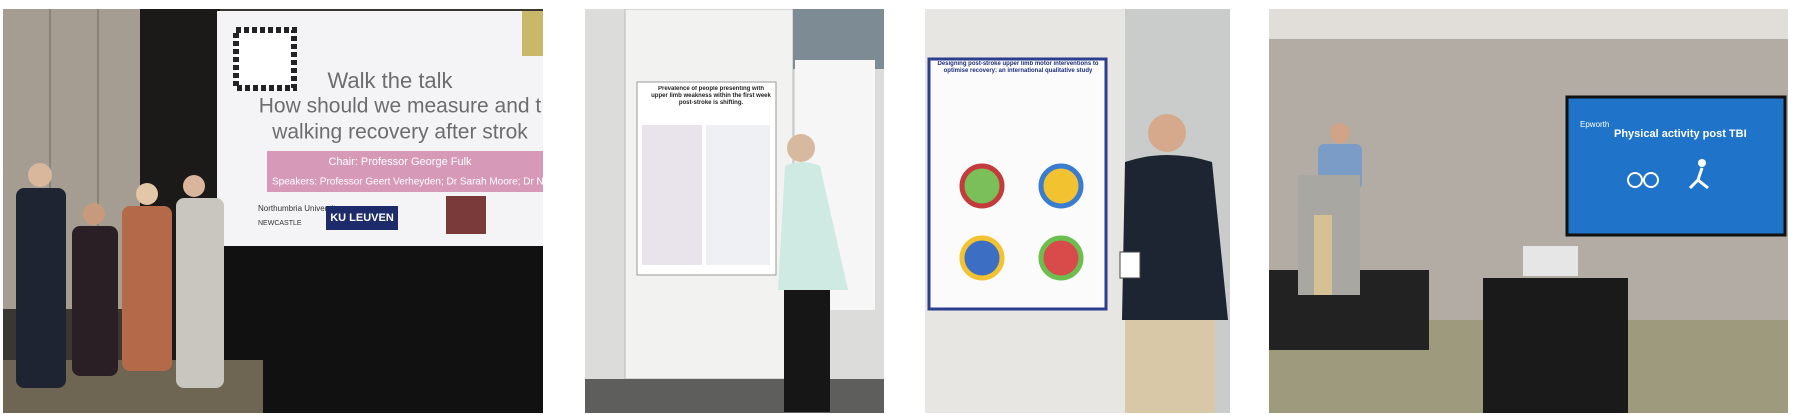  I want to click on screen, so click(1676, 166).